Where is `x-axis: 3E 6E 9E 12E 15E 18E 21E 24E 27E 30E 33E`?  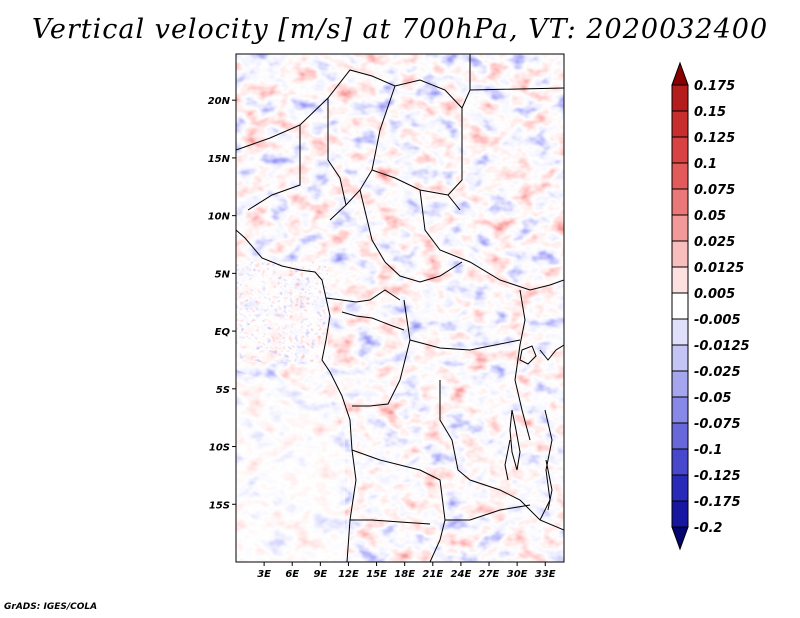
x-axis: 3E 6E 9E 12E 15E 18E 21E 24E 27E 30E 33E is located at coordinates (406, 571).